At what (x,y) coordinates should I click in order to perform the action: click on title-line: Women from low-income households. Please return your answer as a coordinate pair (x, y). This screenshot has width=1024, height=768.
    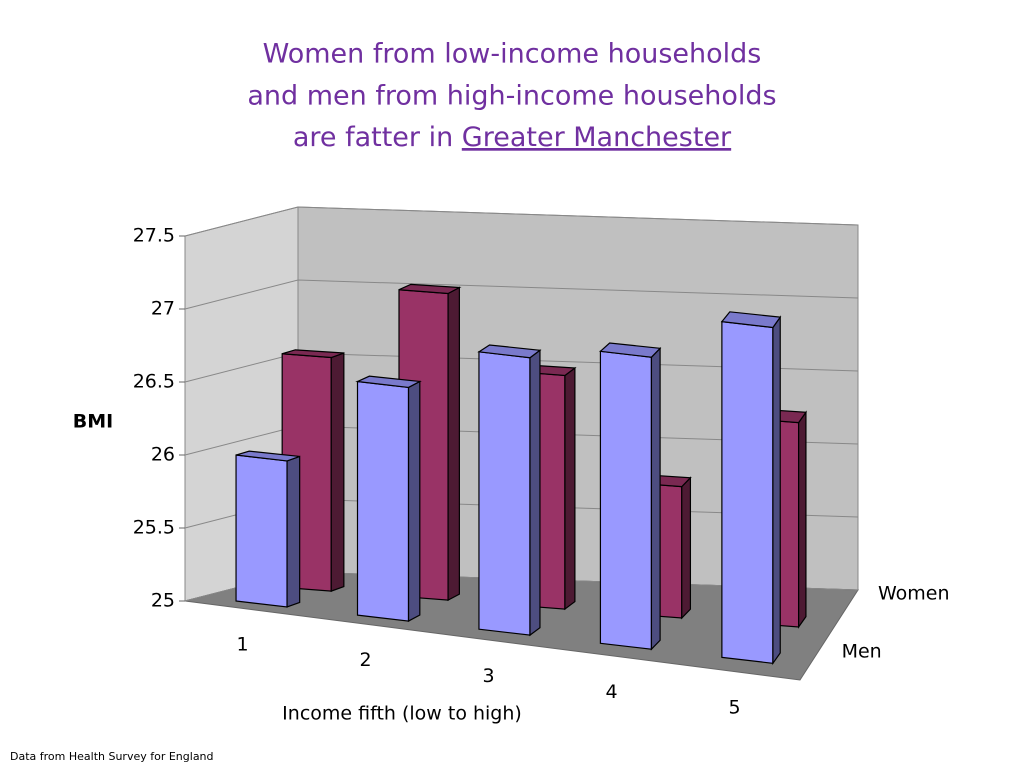
    Looking at the image, I should click on (512, 54).